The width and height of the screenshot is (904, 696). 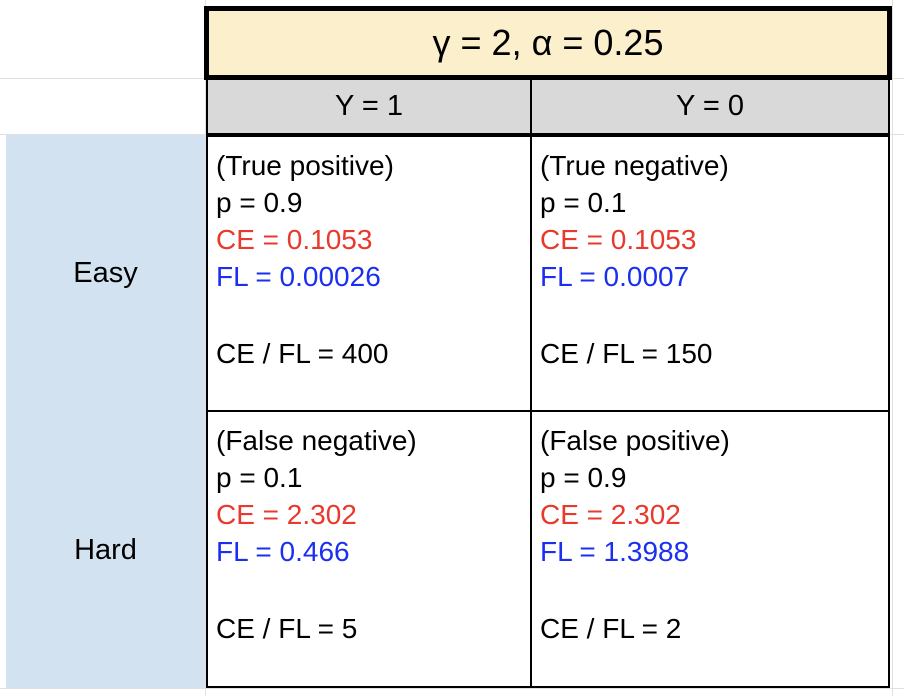 I want to click on row-header-hard: Hard, so click(x=105, y=550).